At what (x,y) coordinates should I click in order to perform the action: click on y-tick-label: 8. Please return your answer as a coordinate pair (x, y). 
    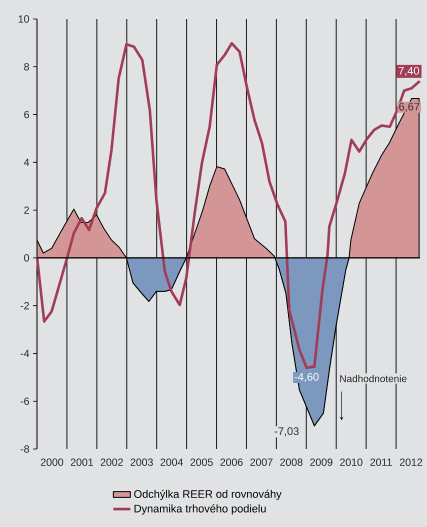
    Looking at the image, I should click on (27, 66).